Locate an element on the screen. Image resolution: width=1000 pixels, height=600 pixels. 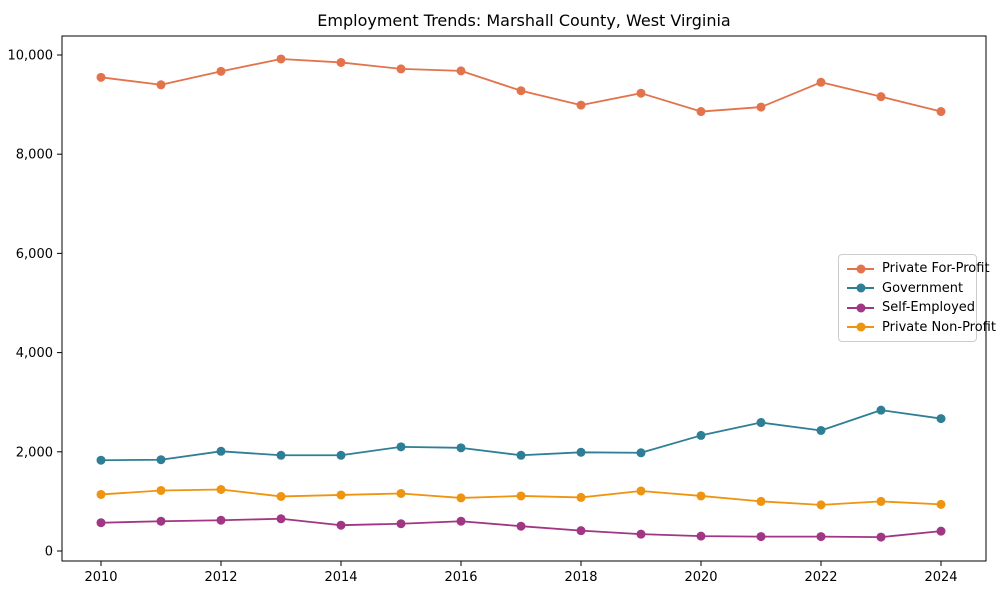
series-private-non-profit is located at coordinates (521, 497).